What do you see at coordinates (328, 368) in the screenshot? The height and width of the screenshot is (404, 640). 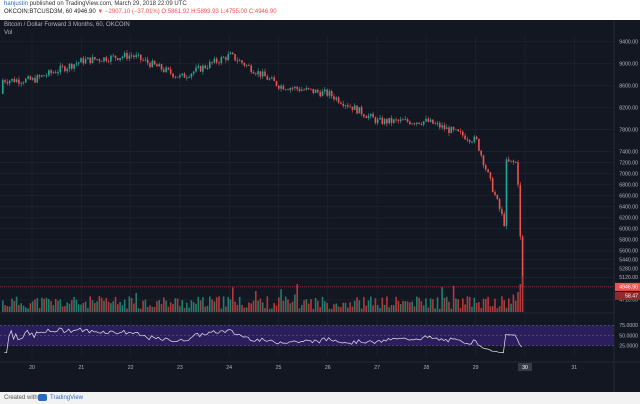 I see `time-label: 26` at bounding box center [328, 368].